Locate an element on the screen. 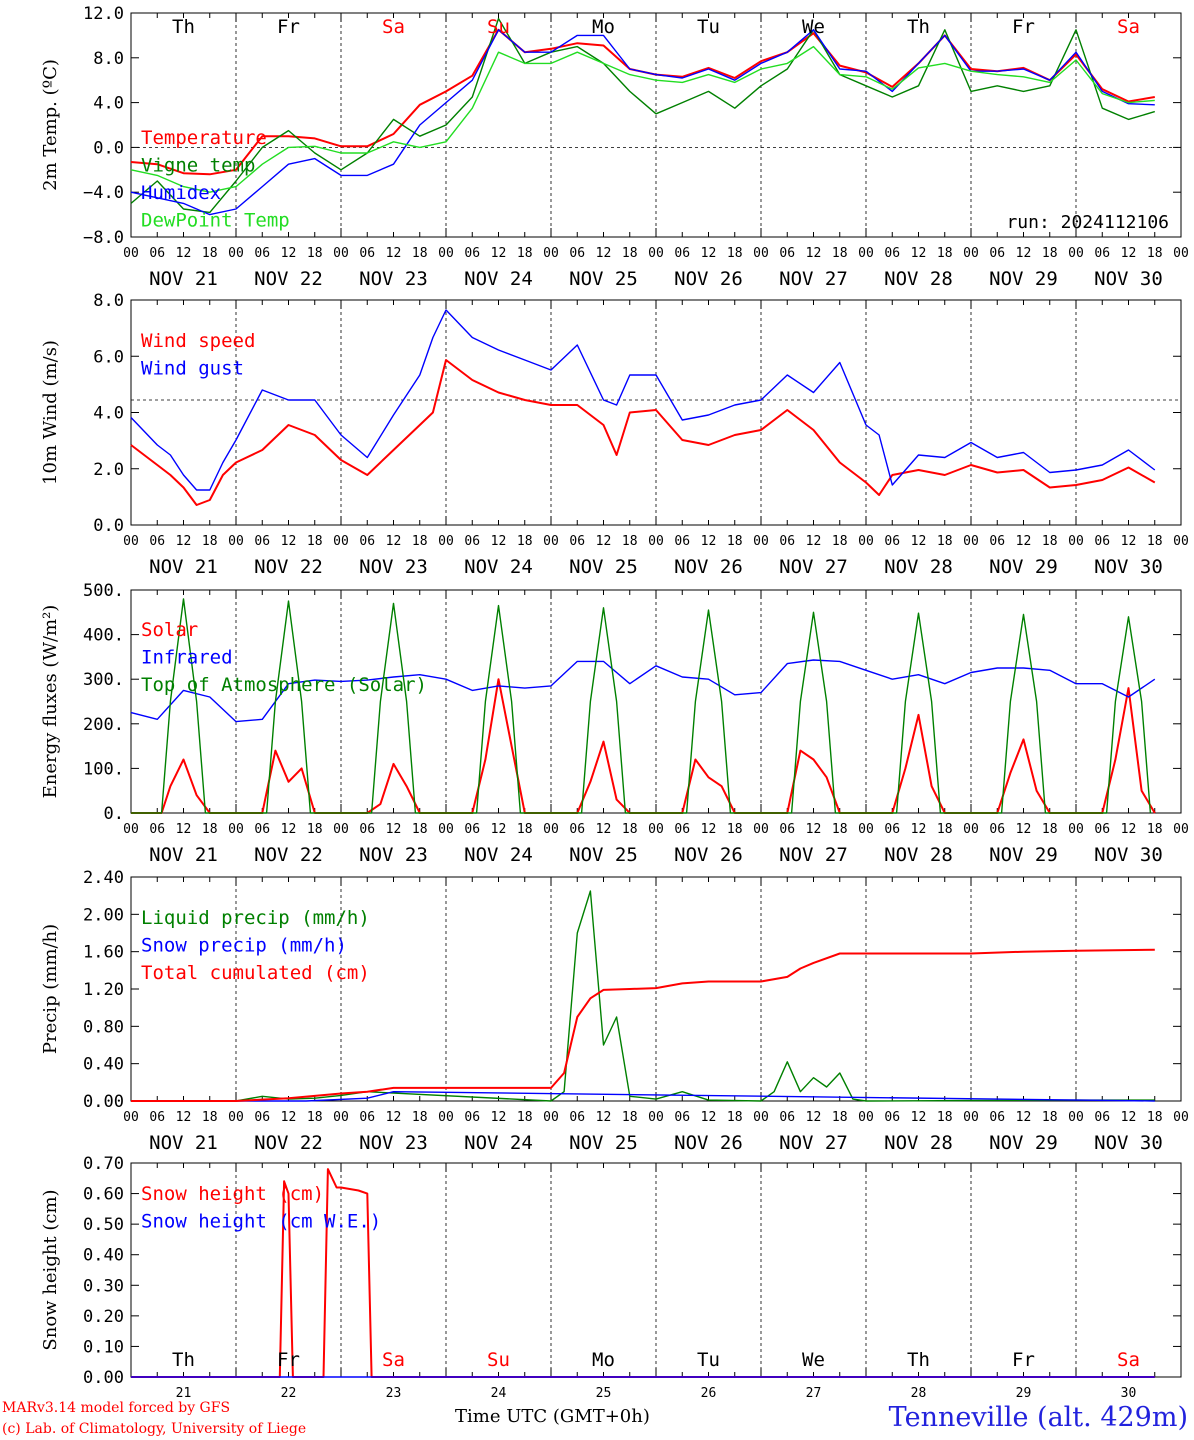 The width and height of the screenshot is (1194, 1440). y-tick-label: 0.00 is located at coordinates (103, 1378).